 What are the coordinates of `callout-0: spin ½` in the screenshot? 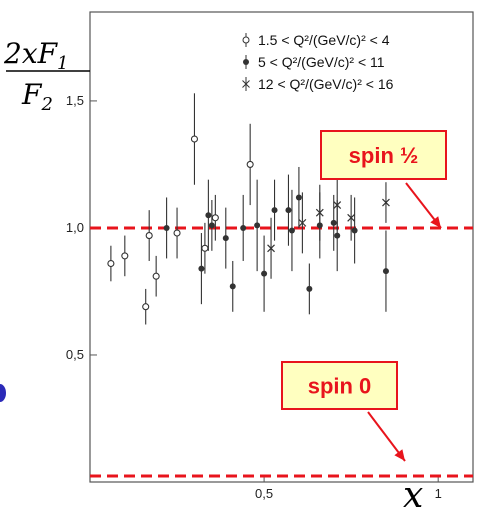 It's located at (383, 179).